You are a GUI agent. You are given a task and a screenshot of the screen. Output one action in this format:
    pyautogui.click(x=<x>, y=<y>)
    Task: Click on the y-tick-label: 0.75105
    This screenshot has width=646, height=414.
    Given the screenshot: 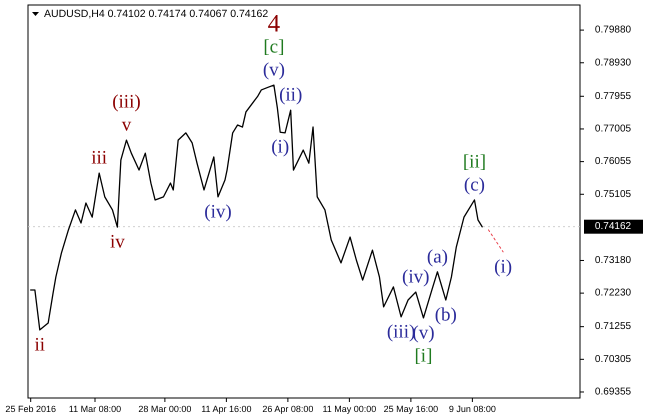 What is the action you would take?
    pyautogui.click(x=613, y=194)
    